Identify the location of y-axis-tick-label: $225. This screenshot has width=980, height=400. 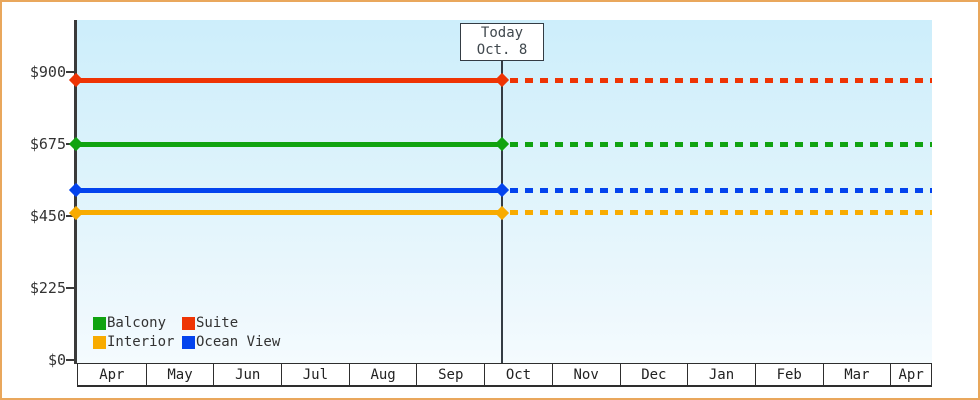
(47, 288).